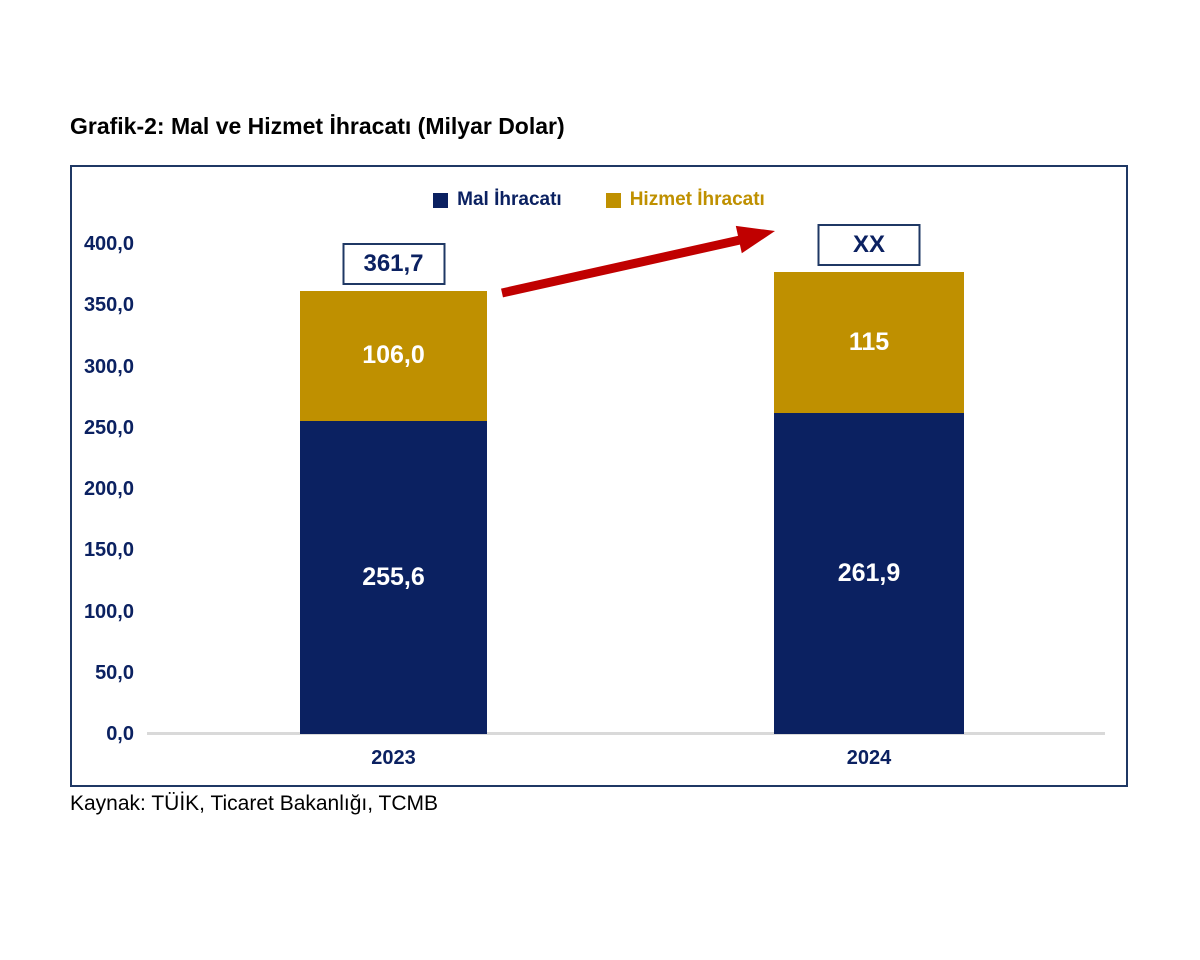  I want to click on segment-mal-2024: 261,9, so click(869, 573).